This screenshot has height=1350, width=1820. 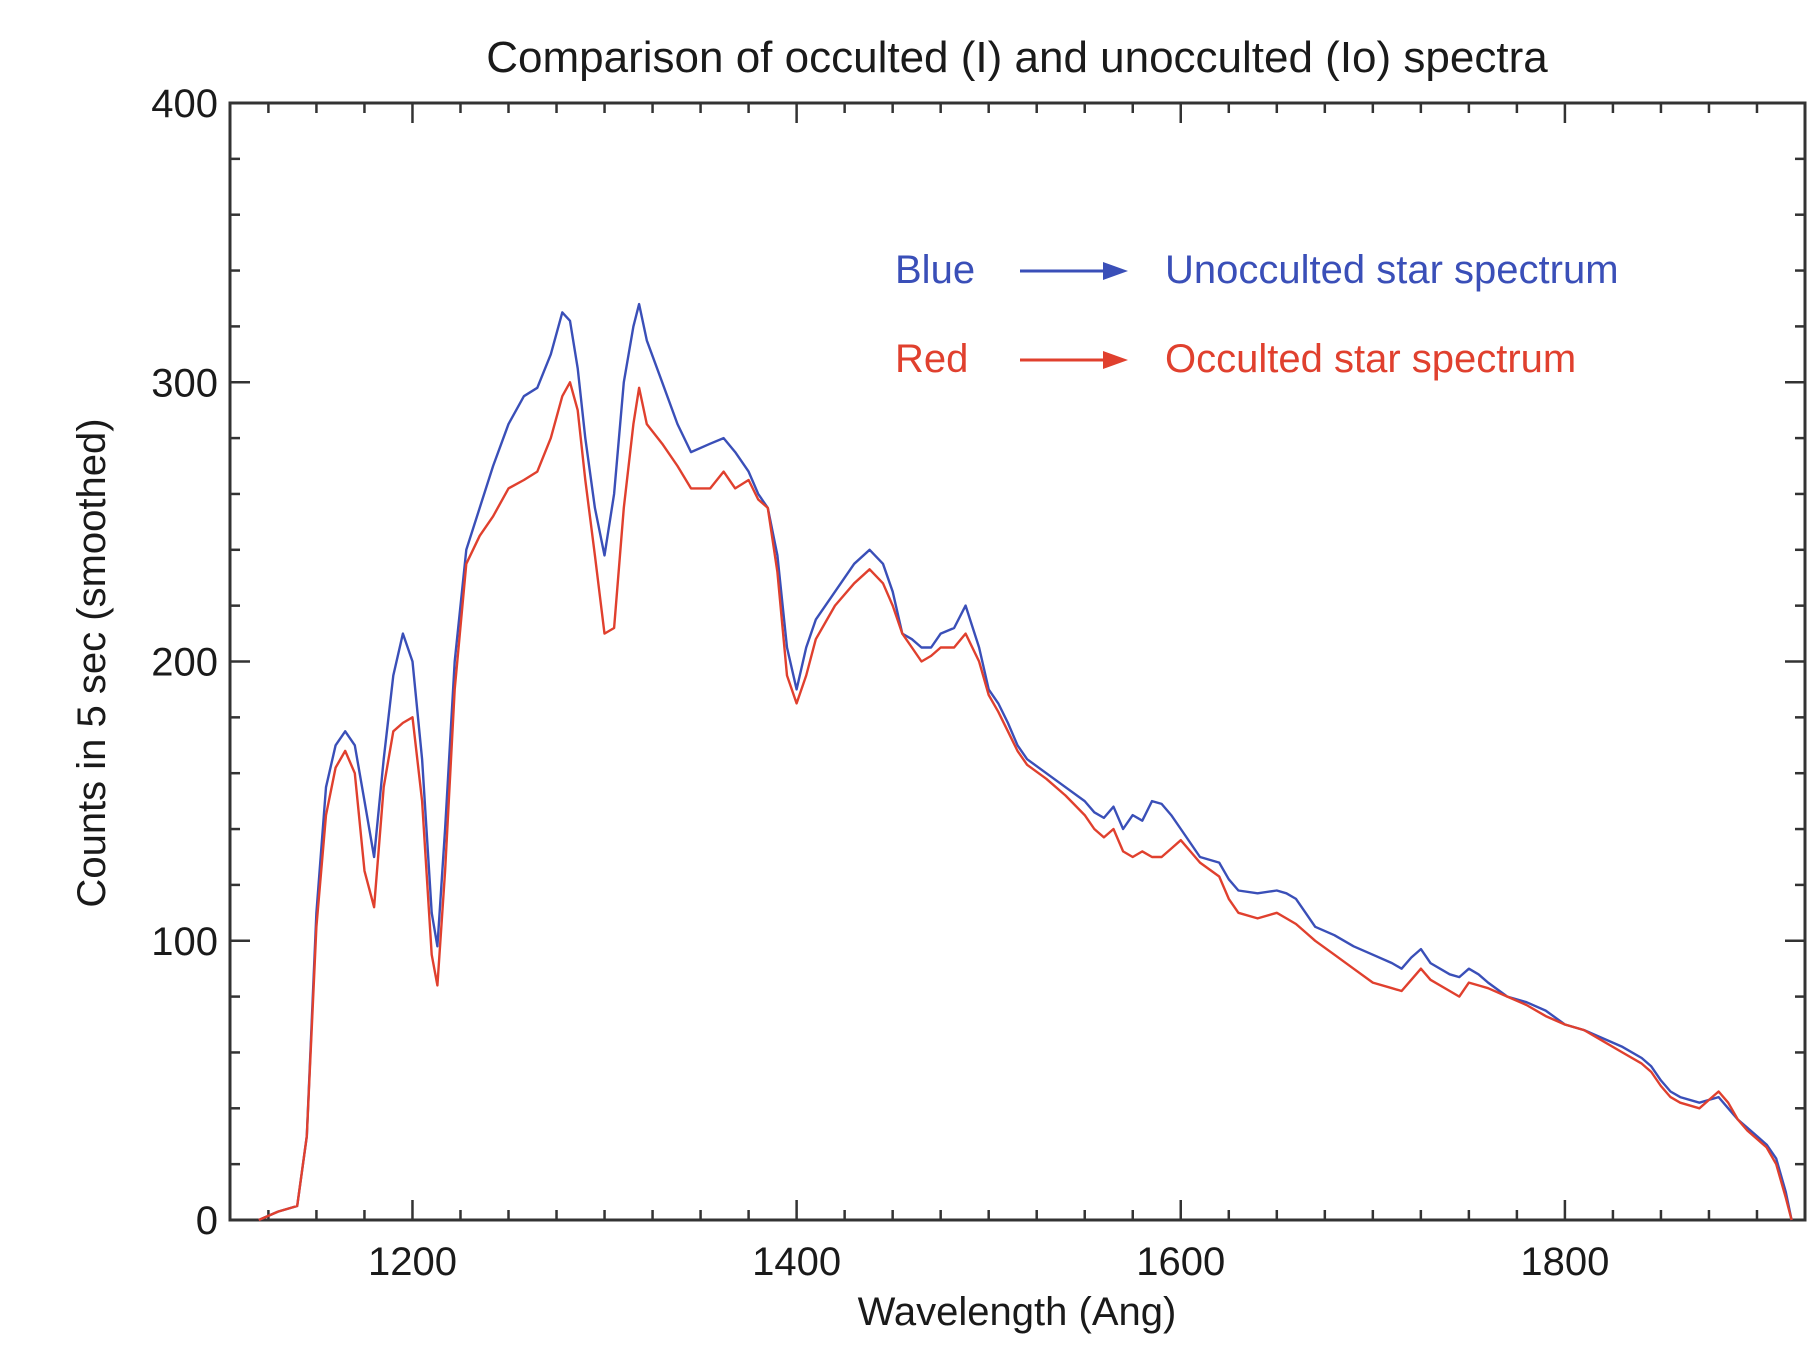 What do you see at coordinates (207, 1221) in the screenshot?
I see `y-tick-label: 0` at bounding box center [207, 1221].